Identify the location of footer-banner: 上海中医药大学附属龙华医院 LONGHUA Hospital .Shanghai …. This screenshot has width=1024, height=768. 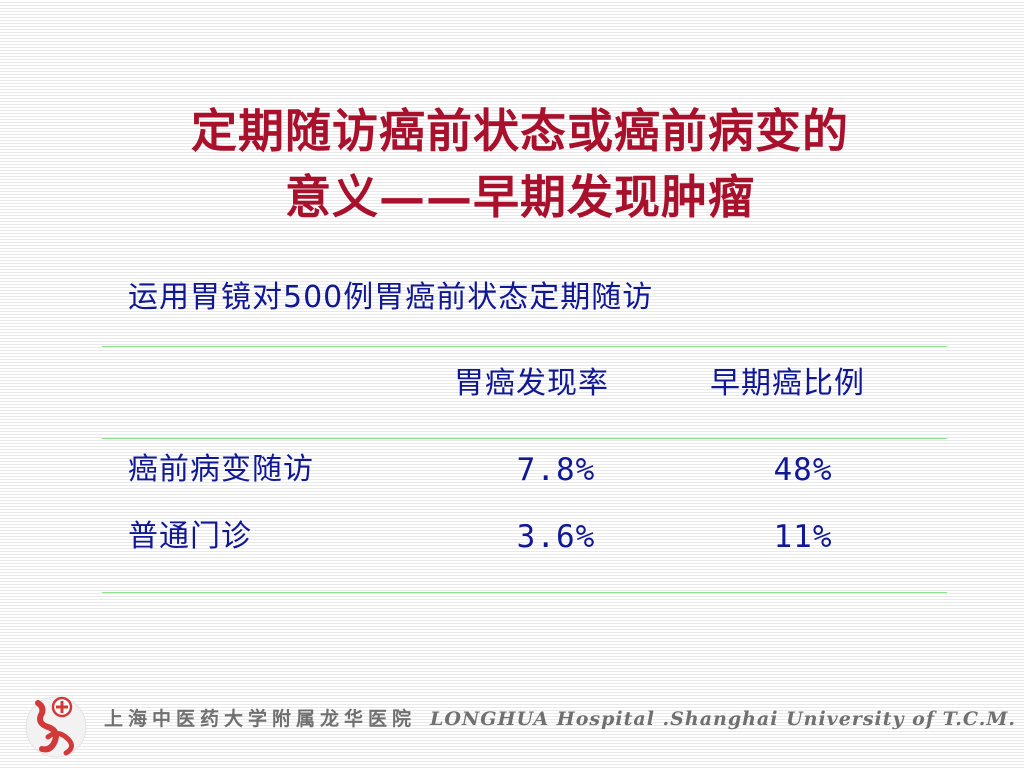
(516, 723).